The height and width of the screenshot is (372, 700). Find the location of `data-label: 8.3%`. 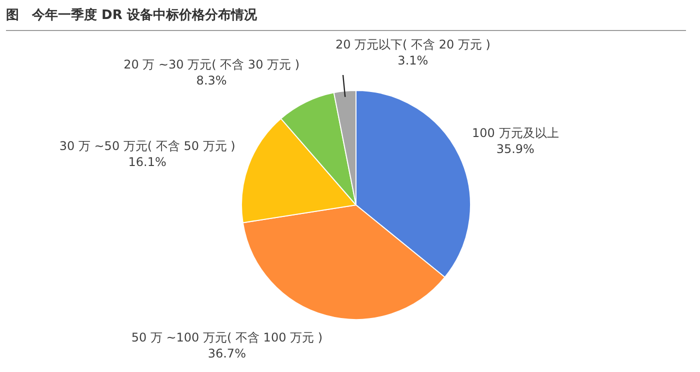

data-label: 8.3% is located at coordinates (211, 81).